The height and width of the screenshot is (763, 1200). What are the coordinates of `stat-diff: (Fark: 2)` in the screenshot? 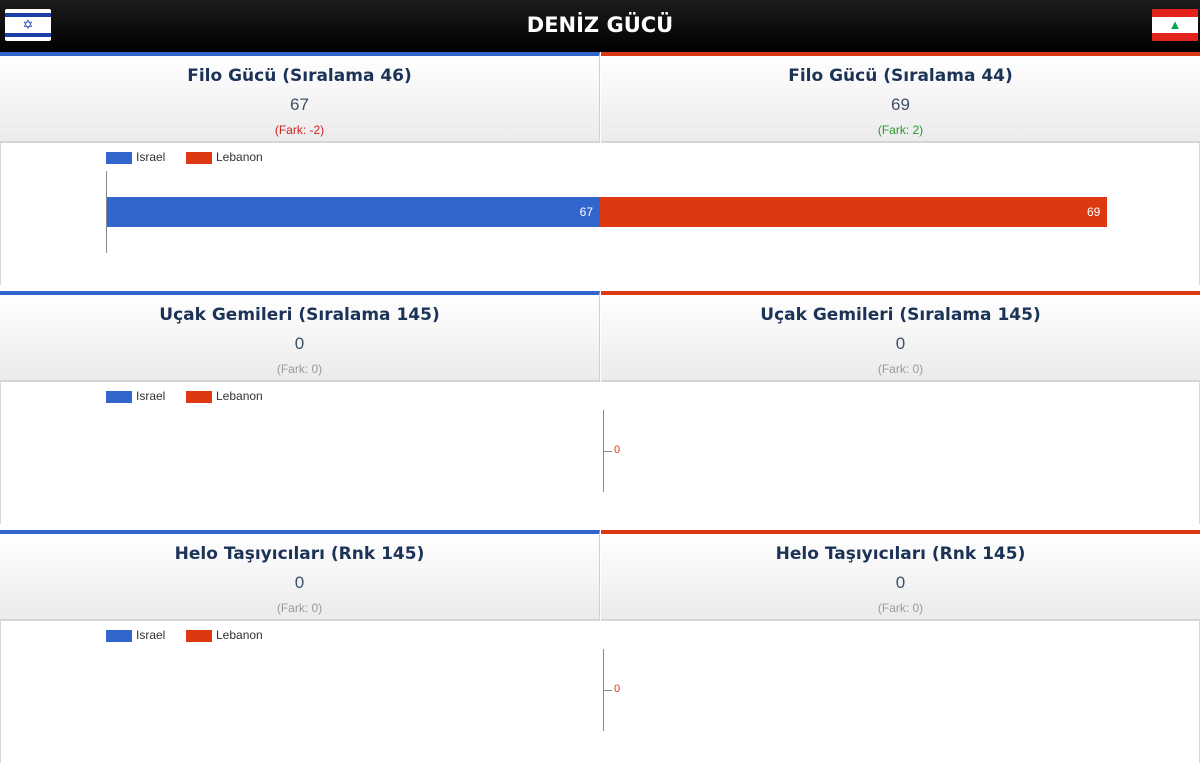 It's located at (900, 130).